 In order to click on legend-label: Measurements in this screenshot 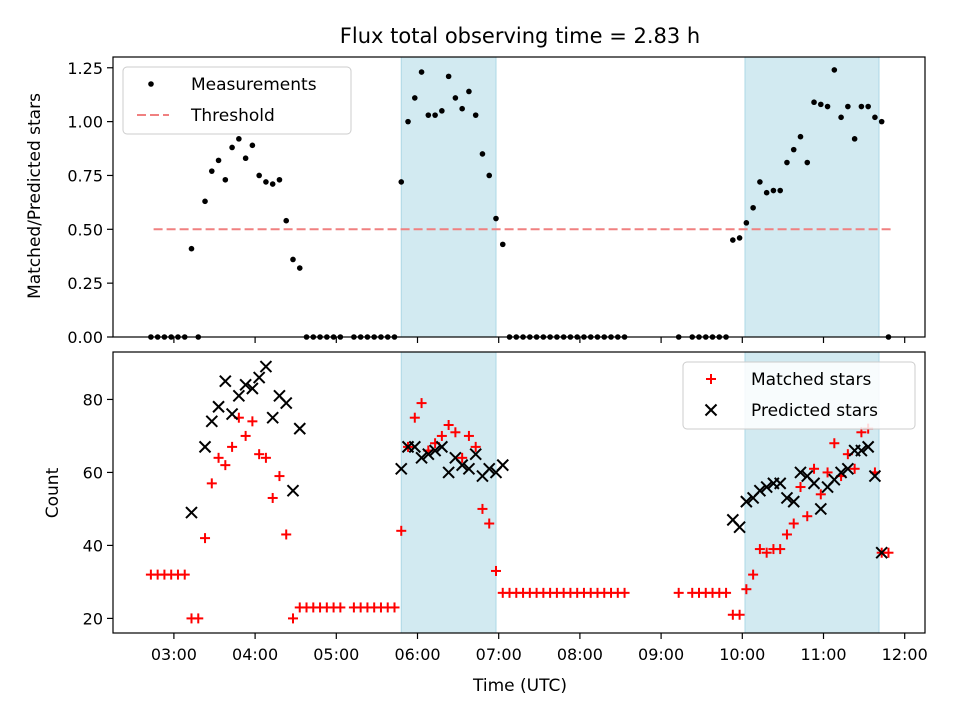, I will do `click(254, 85)`.